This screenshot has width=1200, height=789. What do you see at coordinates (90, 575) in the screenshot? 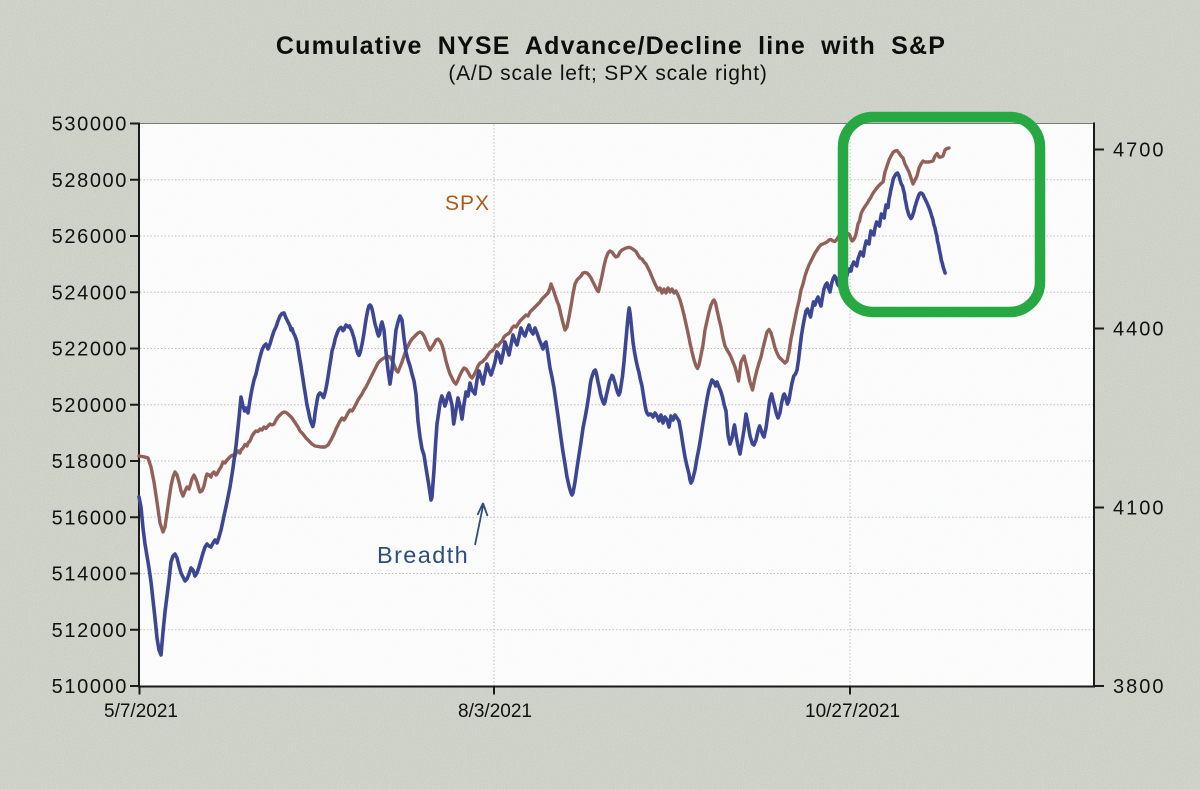
I see `svg-text: 514000` at bounding box center [90, 575].